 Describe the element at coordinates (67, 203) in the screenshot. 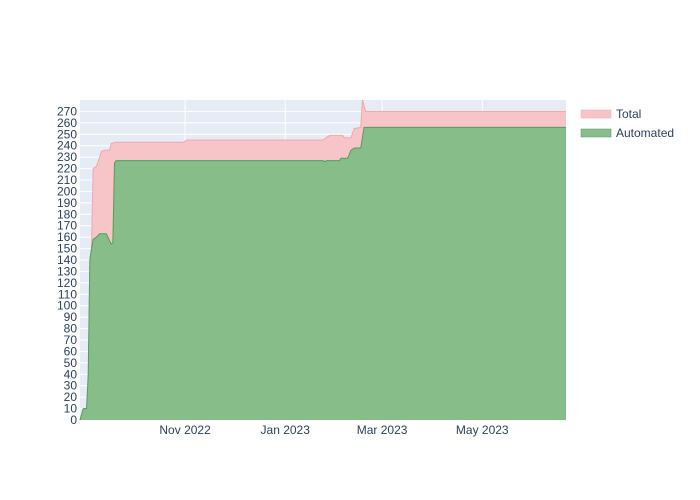

I see `y-tick-label: 190` at that location.